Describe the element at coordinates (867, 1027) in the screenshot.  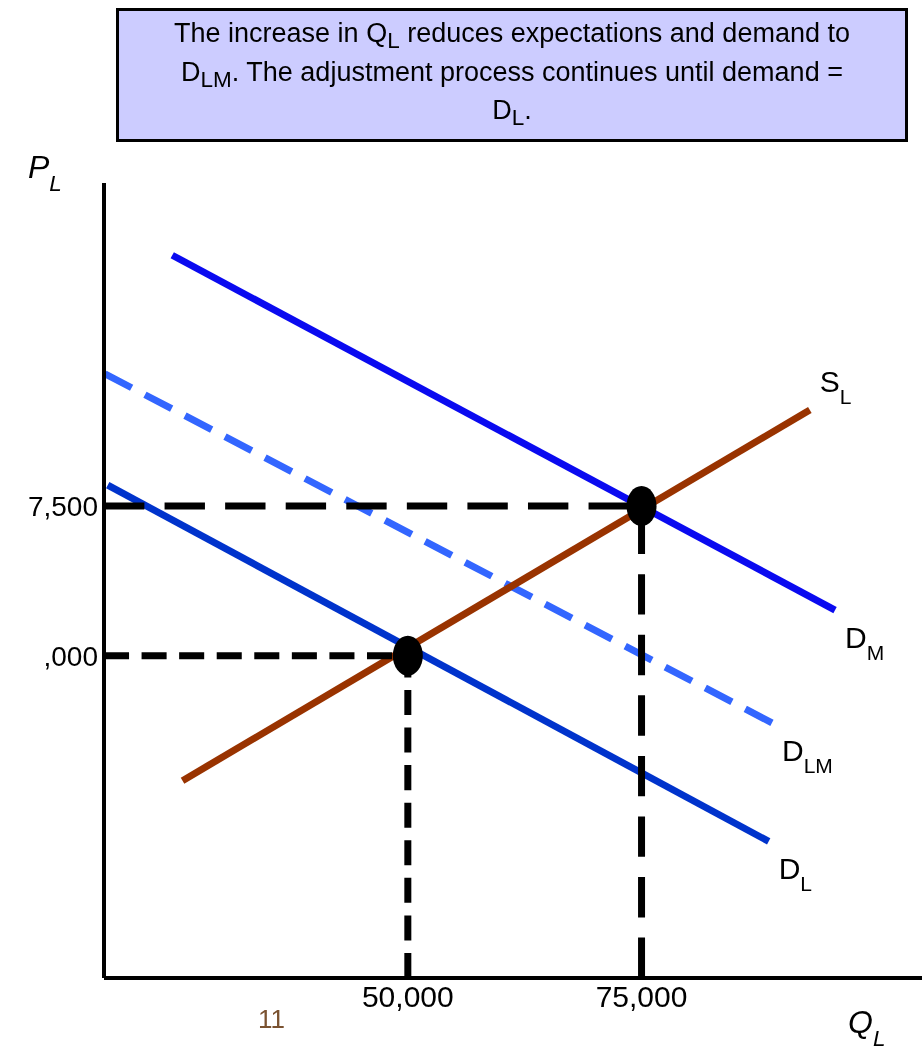
I see `x-axis-title: Q$_{L}$` at that location.